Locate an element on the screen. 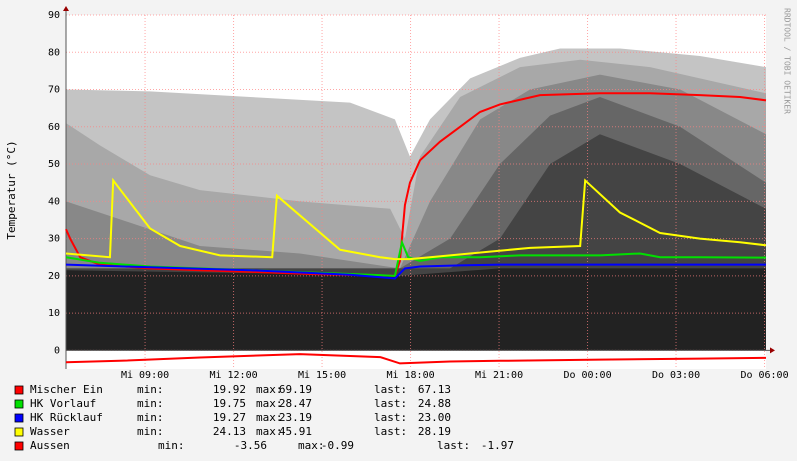 This screenshot has width=797, height=461. stat-value: 28.19 is located at coordinates (434, 431).